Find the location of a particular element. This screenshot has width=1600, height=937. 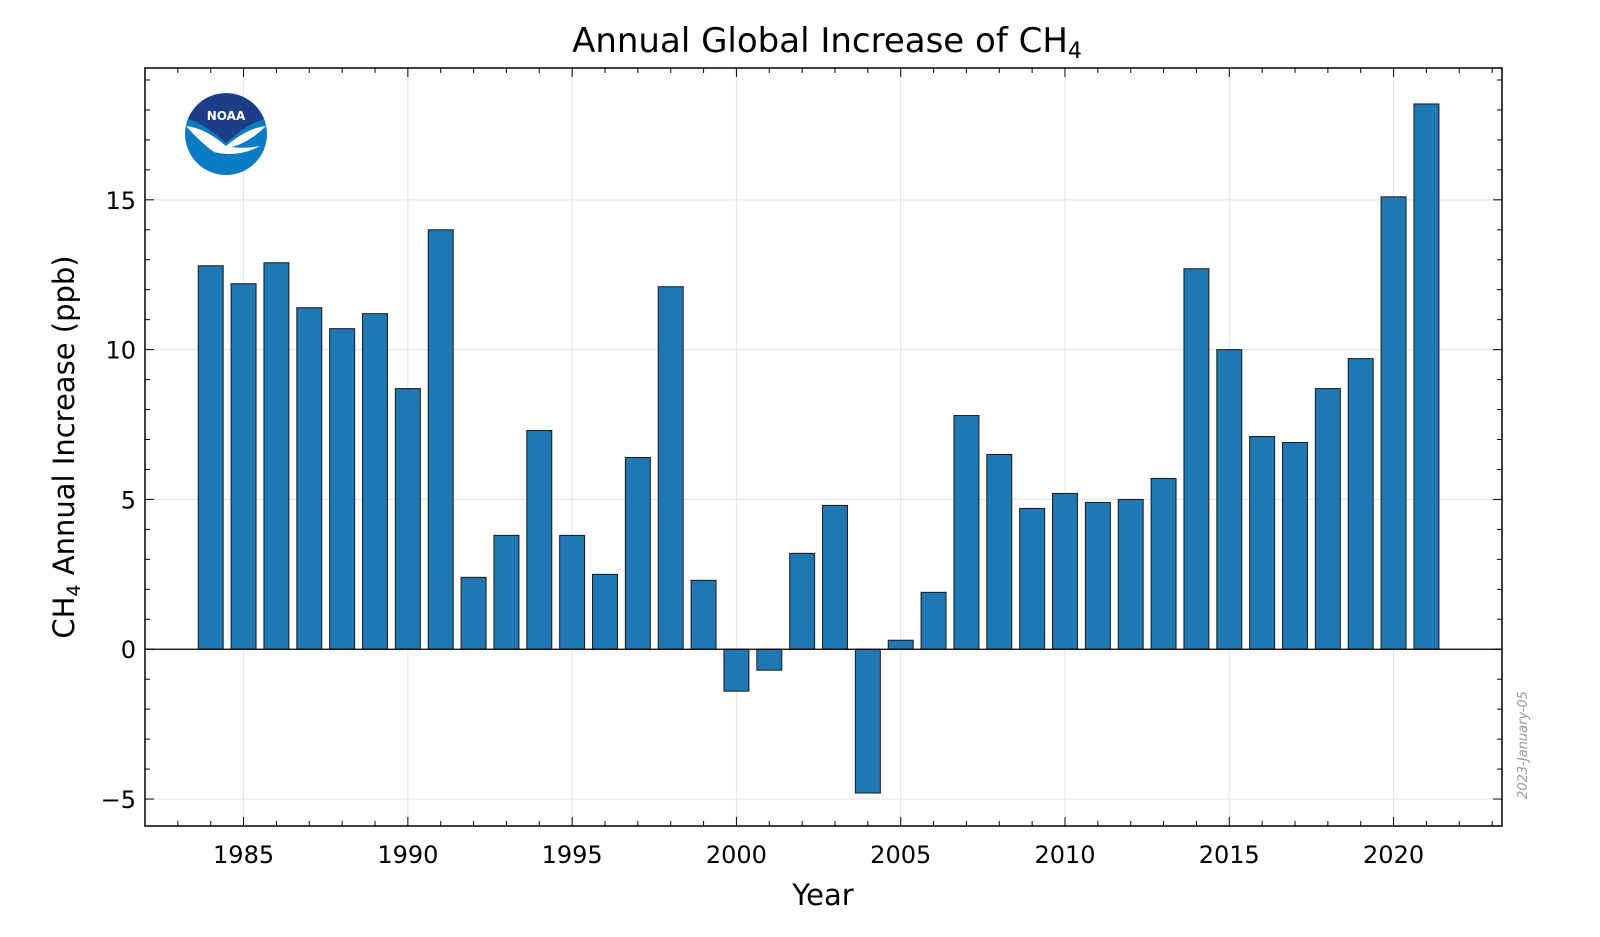

bar-2003 is located at coordinates (835, 577).